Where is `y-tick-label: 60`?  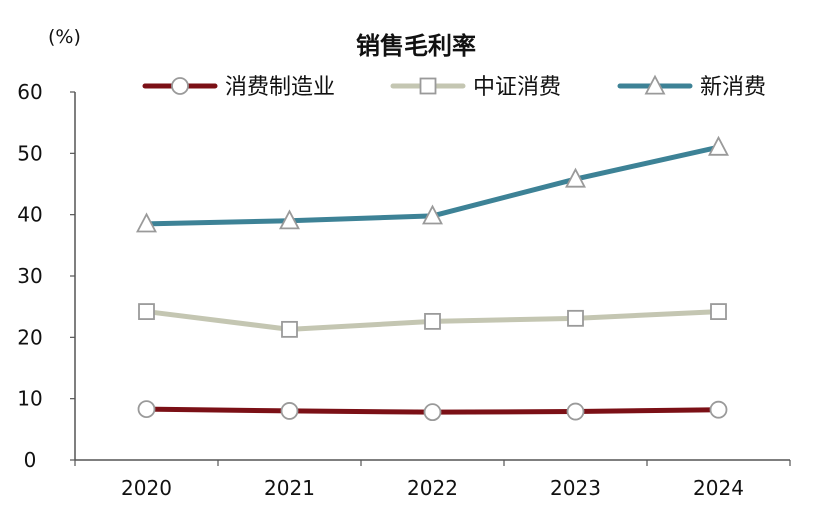
y-tick-label: 60 is located at coordinates (29, 92).